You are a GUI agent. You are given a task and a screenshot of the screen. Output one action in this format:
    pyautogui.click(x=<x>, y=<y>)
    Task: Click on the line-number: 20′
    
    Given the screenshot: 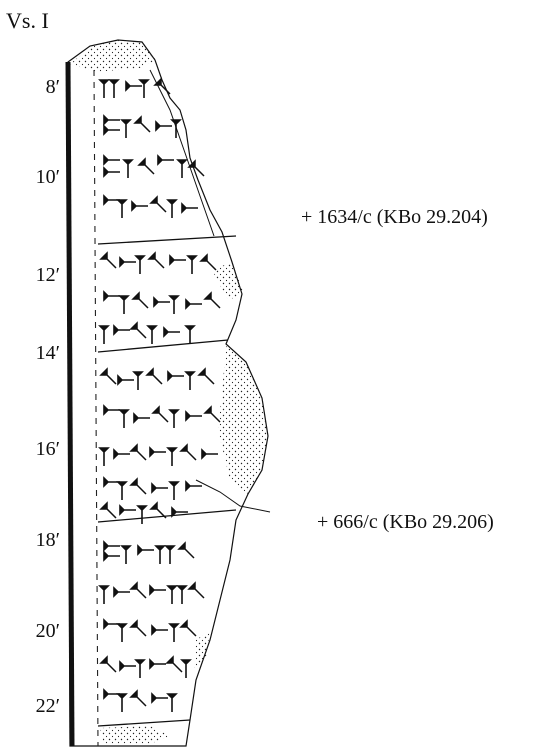 What is the action you would take?
    pyautogui.click(x=47, y=631)
    